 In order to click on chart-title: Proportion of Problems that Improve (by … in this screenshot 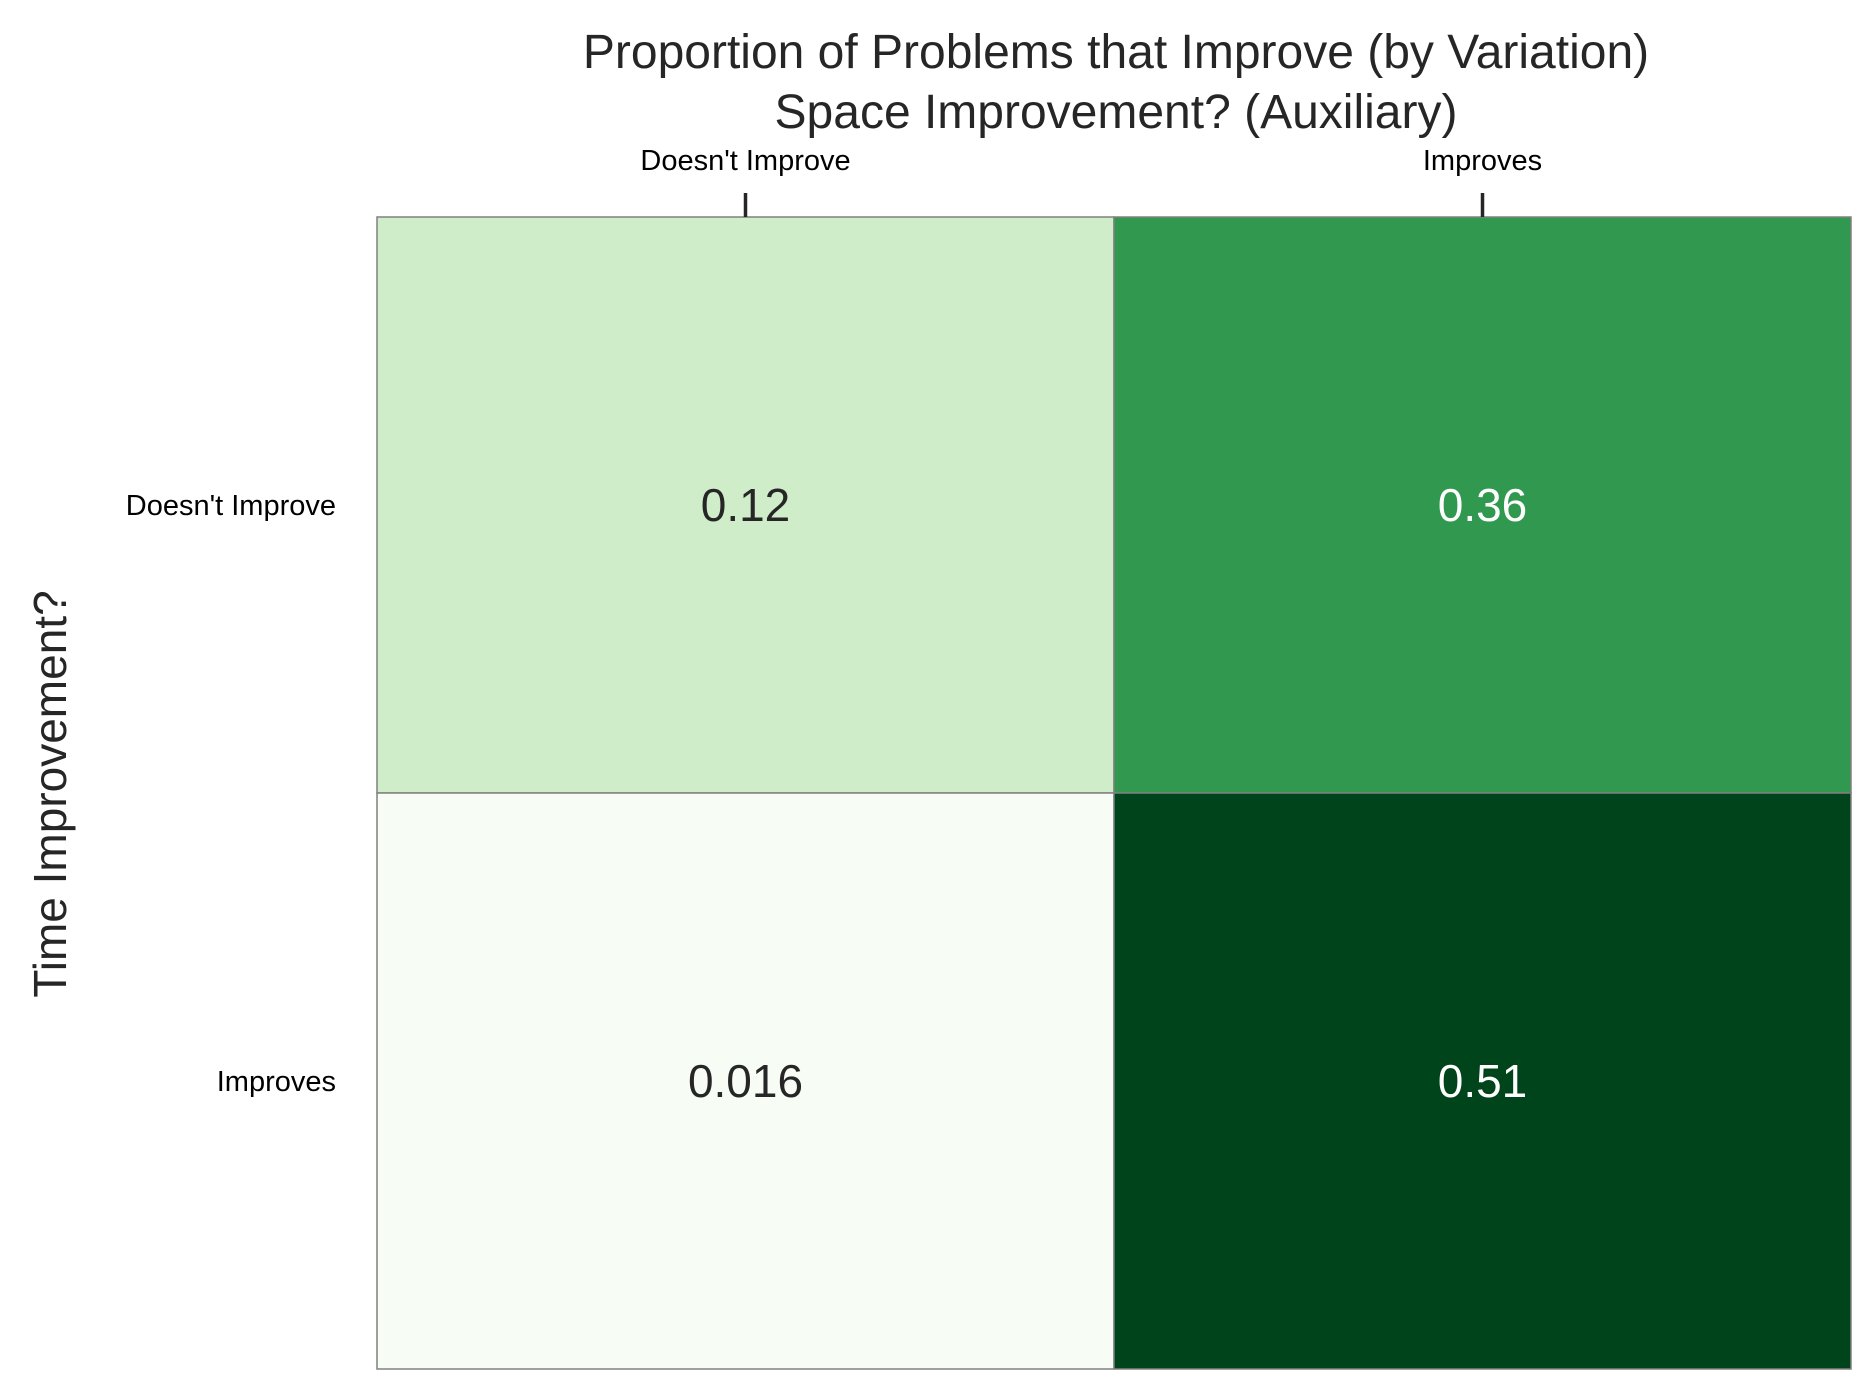, I will do `click(1116, 52)`.